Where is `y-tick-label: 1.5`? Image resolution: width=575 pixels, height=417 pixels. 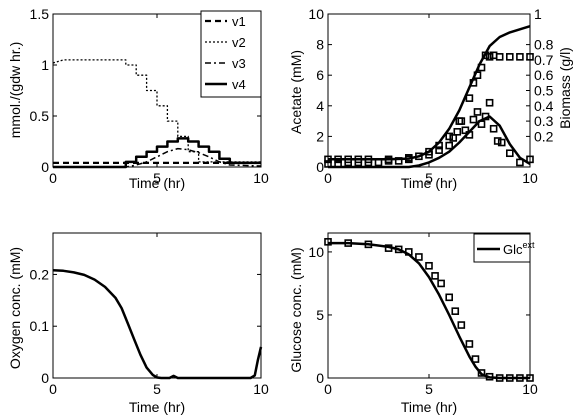 y-tick-label: 1.5 is located at coordinates (40, 14).